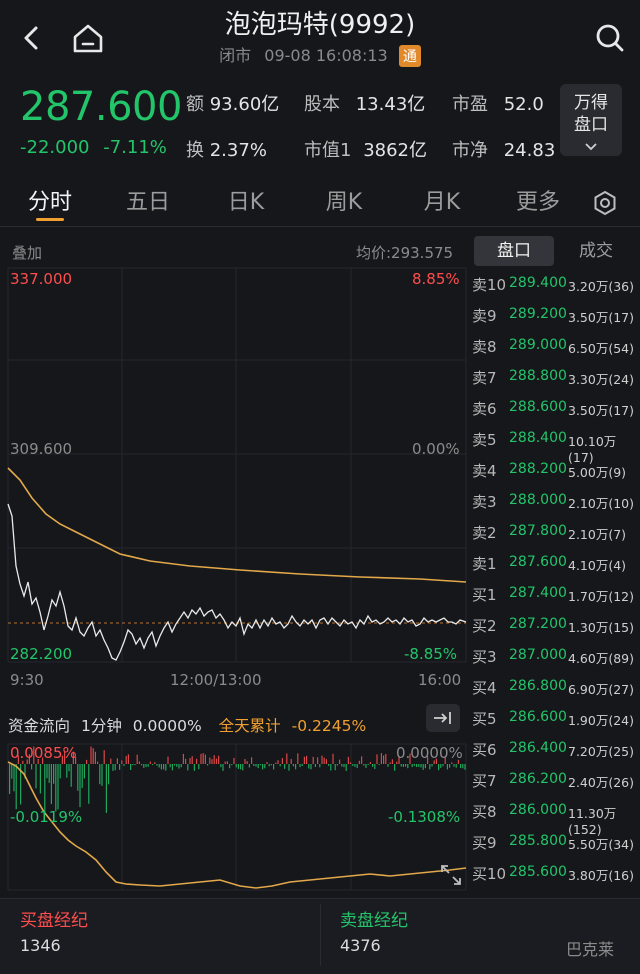  I want to click on change-amount: -22.000, so click(55, 147).